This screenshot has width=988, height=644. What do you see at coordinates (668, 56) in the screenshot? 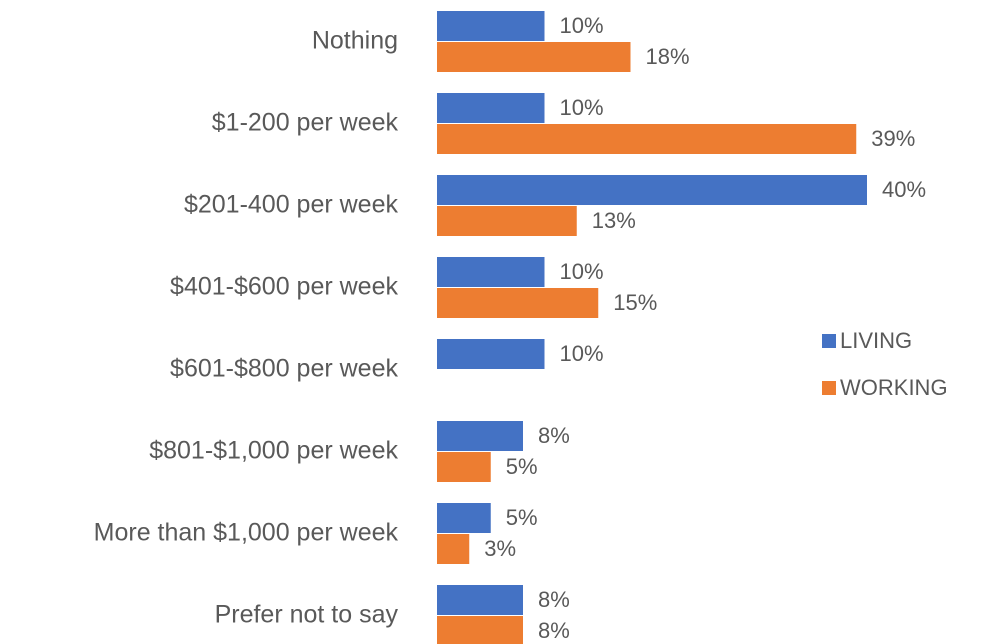
I see `value-label: 18%` at bounding box center [668, 56].